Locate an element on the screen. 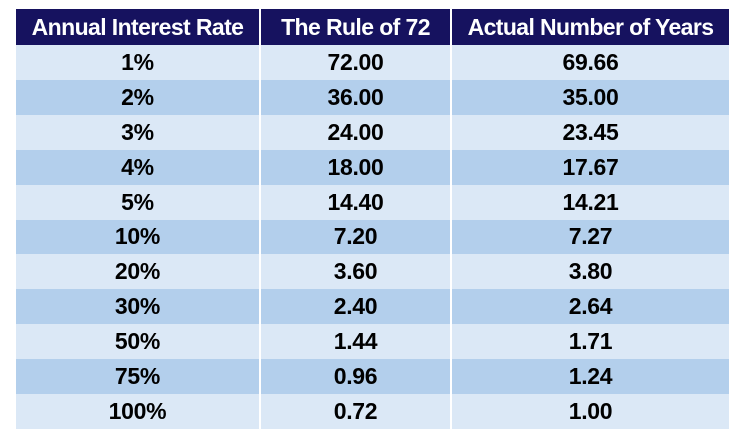 The width and height of the screenshot is (742, 441). cell-actual-years: 3.80 is located at coordinates (590, 272).